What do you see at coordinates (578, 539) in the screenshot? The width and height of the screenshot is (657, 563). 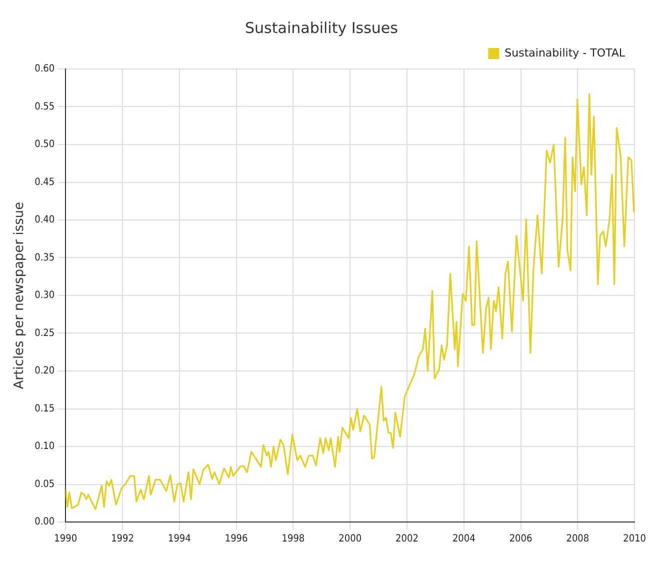 I see `x-tick-label: 2008` at bounding box center [578, 539].